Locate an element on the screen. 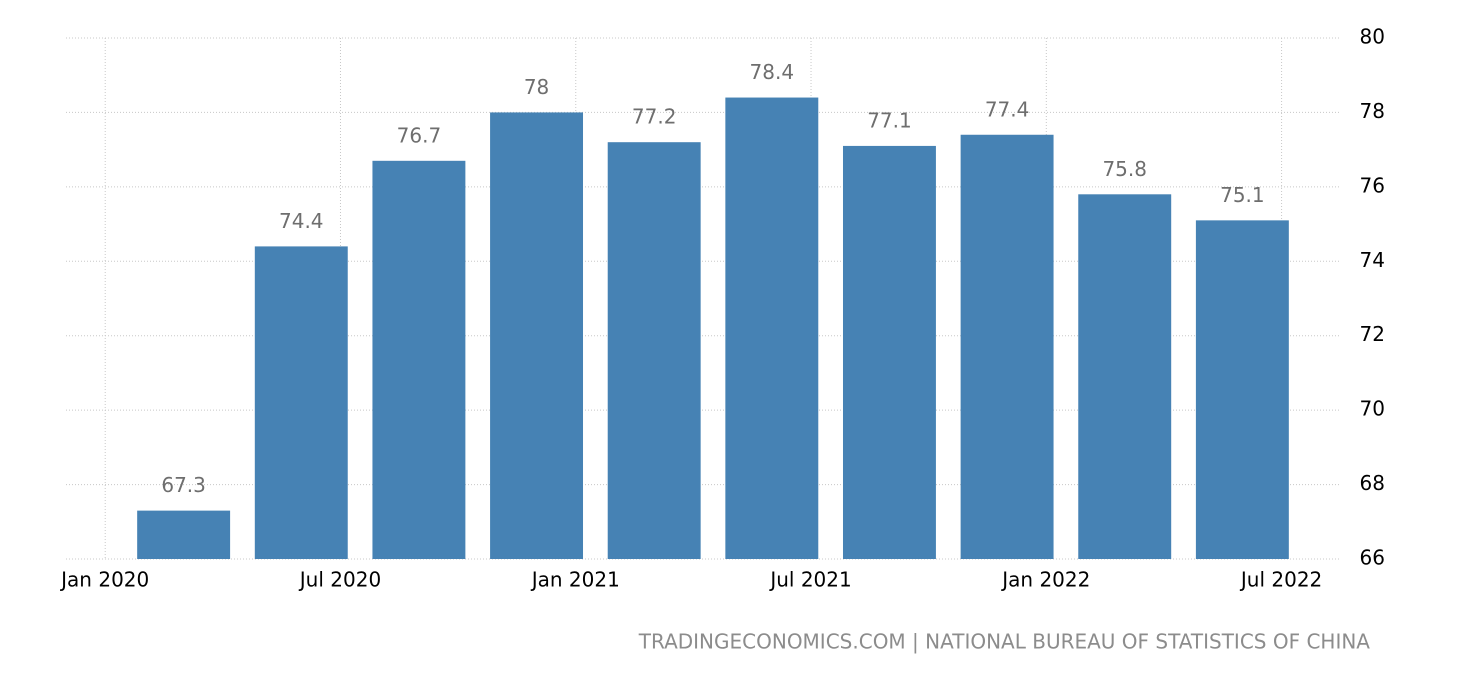 This screenshot has width=1460, height=680. value-label: 77.2 is located at coordinates (654, 117).